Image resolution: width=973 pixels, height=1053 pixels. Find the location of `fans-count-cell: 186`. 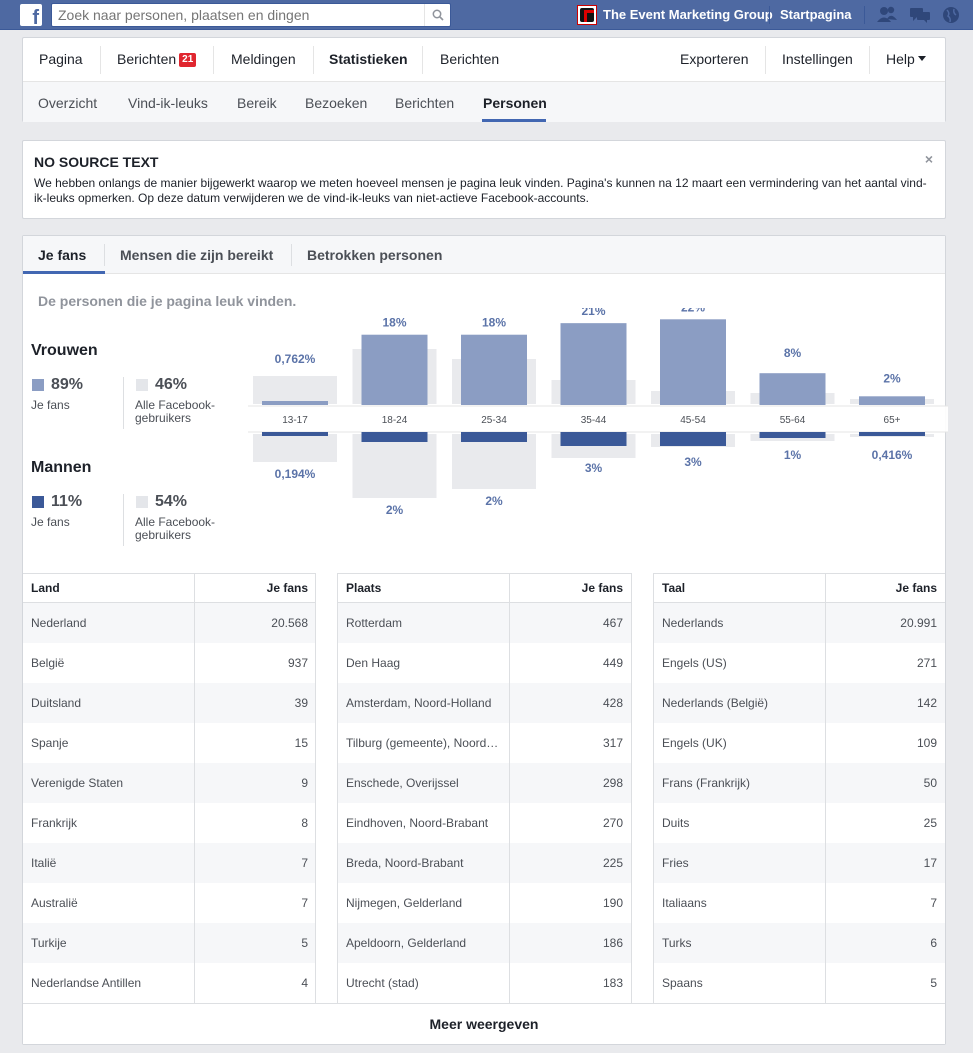

fans-count-cell: 186 is located at coordinates (570, 942).